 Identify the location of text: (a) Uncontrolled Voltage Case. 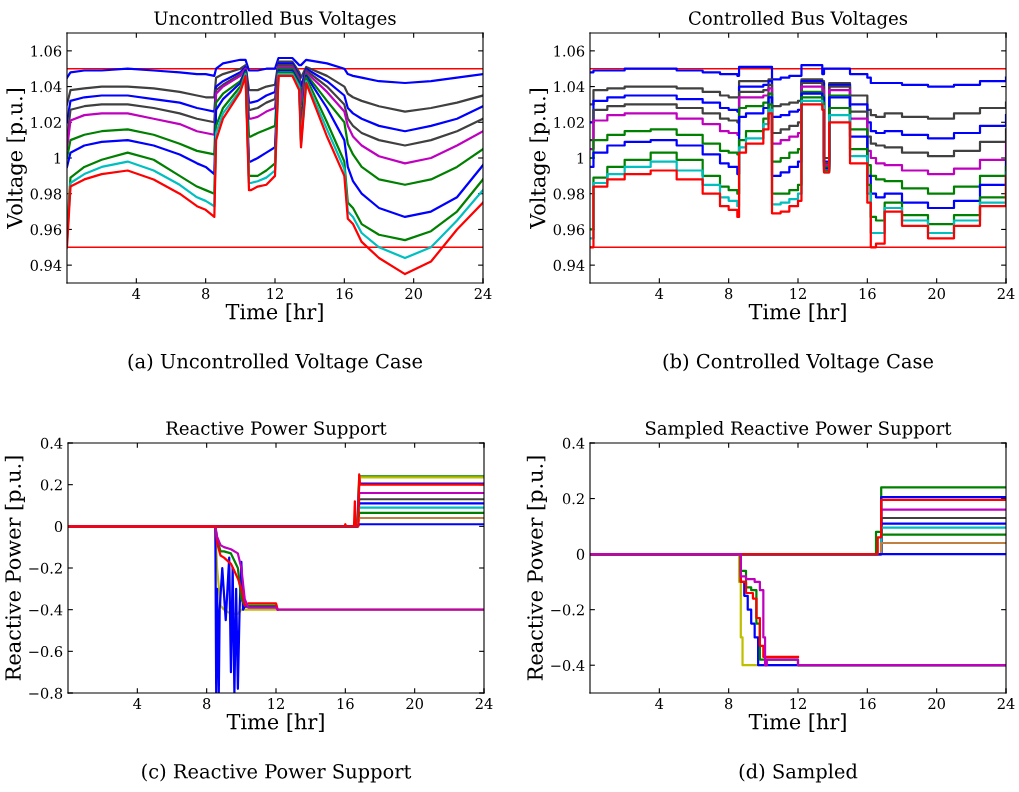
(275, 363).